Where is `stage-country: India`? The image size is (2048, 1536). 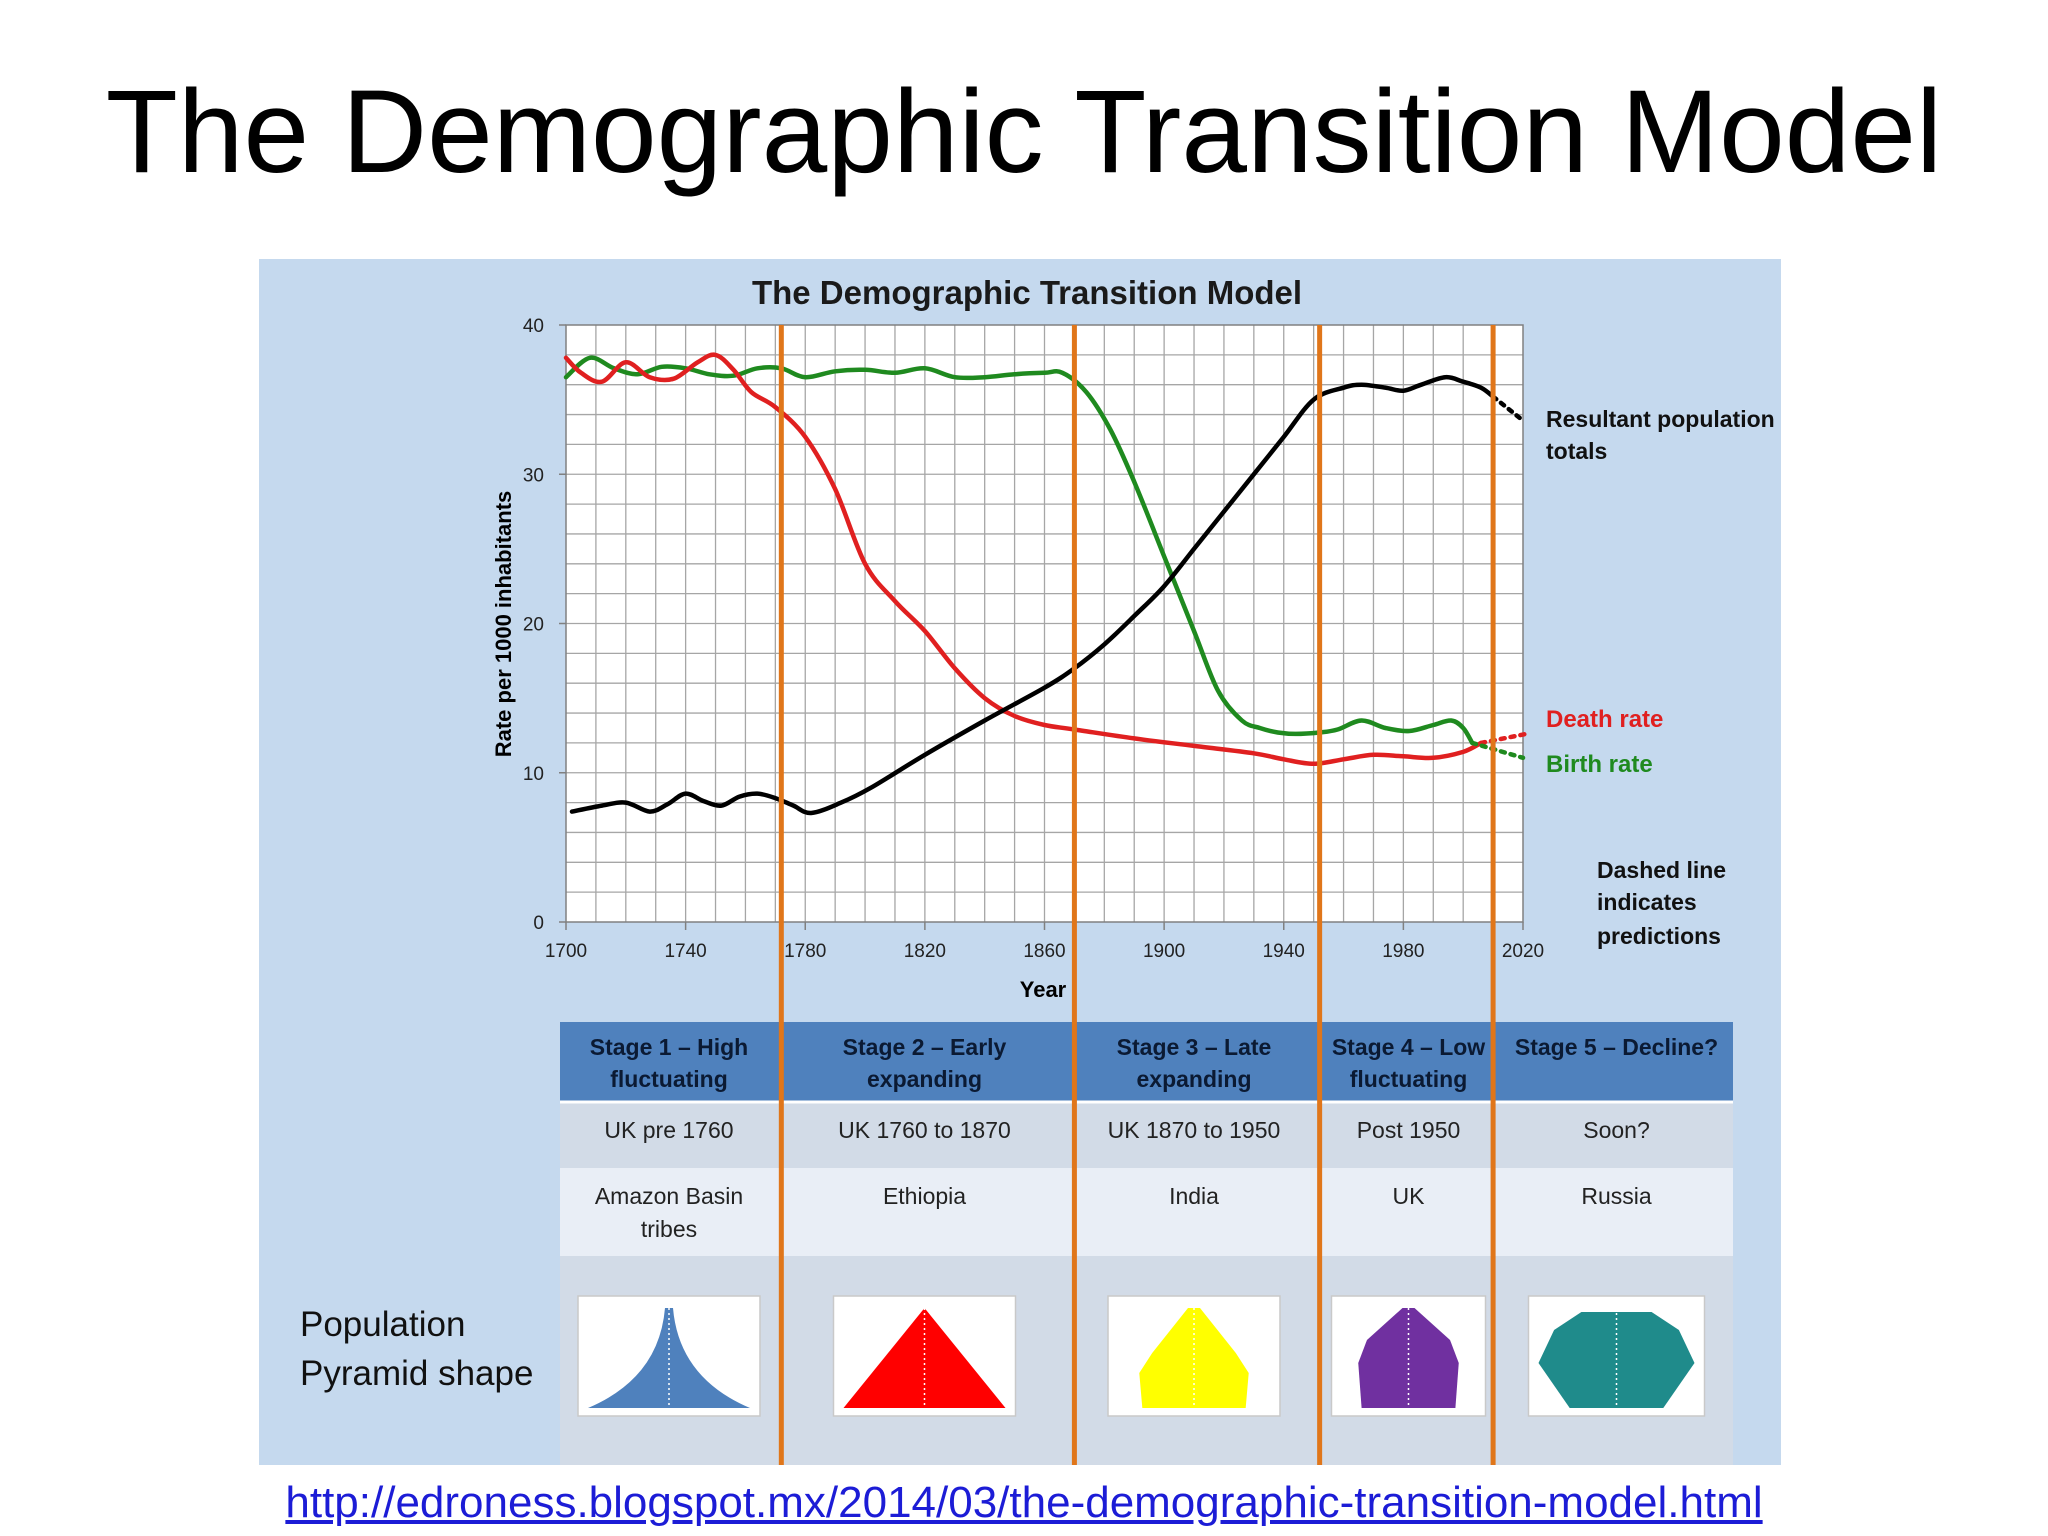 stage-country: India is located at coordinates (1194, 1196).